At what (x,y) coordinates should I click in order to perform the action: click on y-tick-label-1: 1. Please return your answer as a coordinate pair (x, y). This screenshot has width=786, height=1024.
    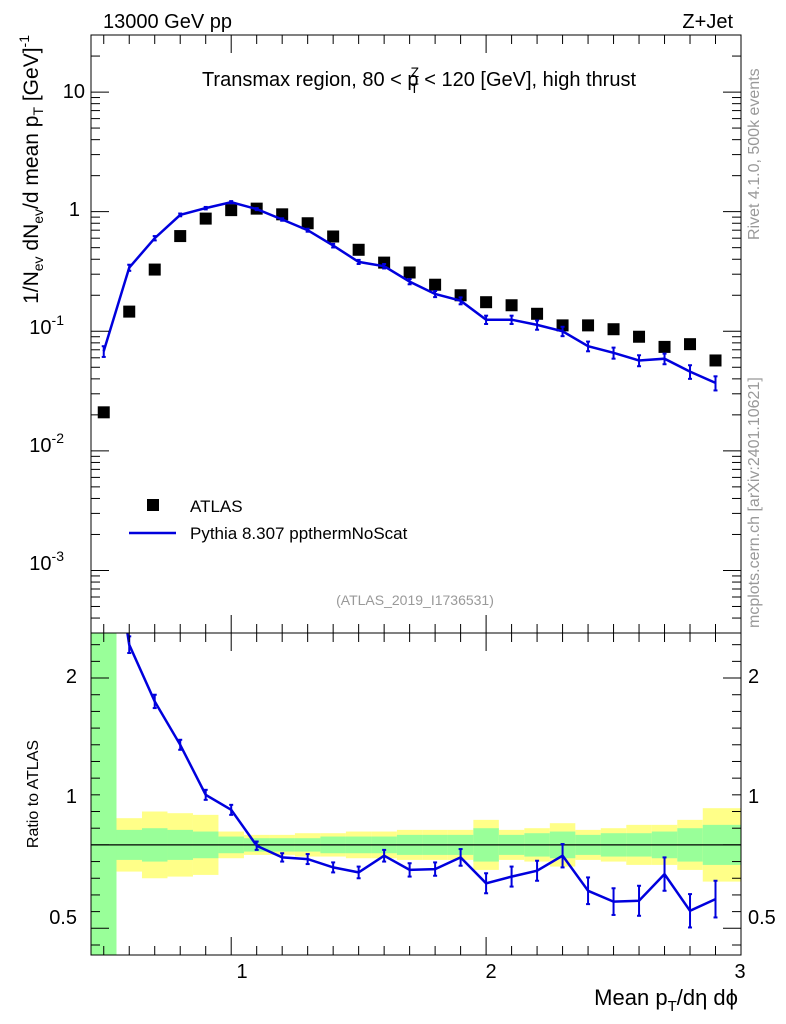
    Looking at the image, I should click on (74, 210).